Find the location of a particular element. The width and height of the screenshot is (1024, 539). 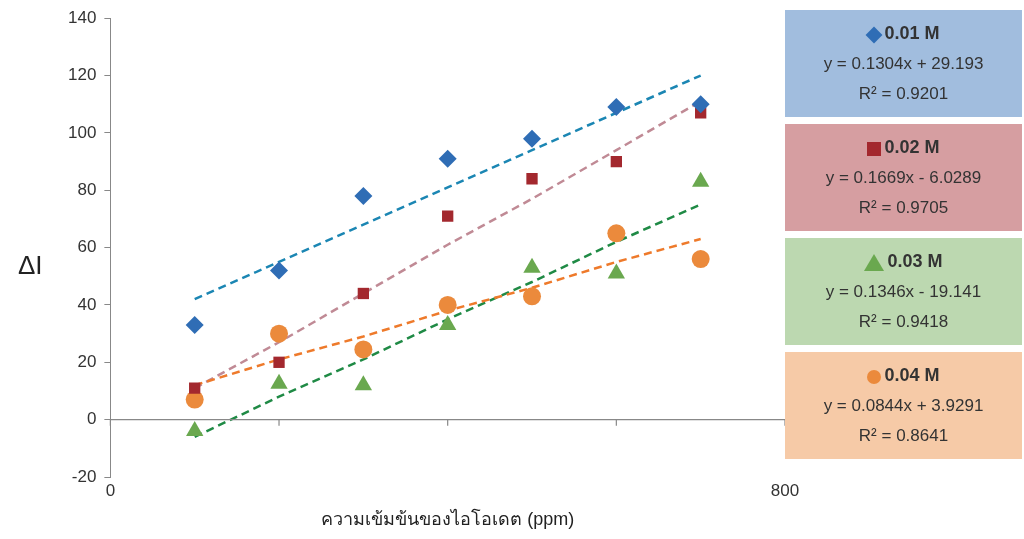

text: y = 0.0844x + 3.9291 is located at coordinates (903, 406).